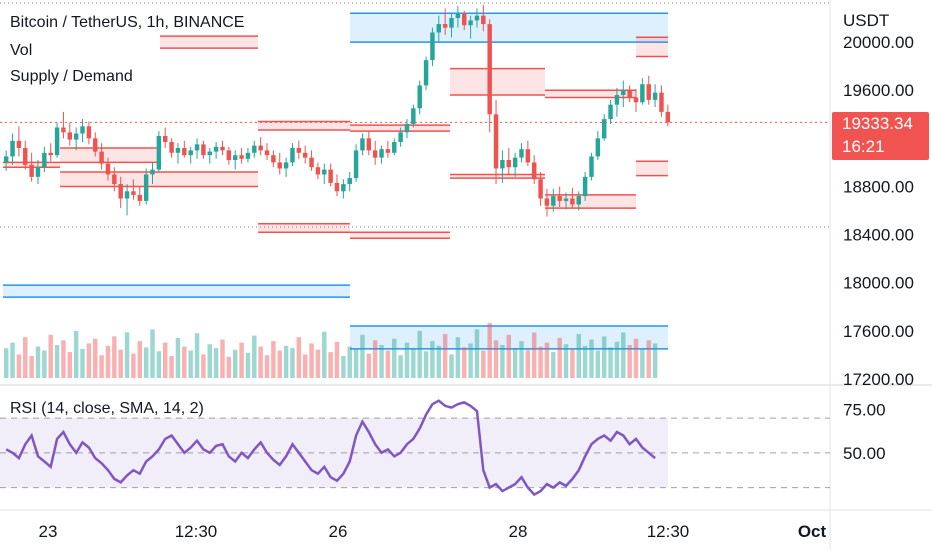 Image resolution: width=932 pixels, height=555 pixels. What do you see at coordinates (127, 22) in the screenshot?
I see `symbol-title: Bitcoin / TetherUS, 1h, BINANCE` at bounding box center [127, 22].